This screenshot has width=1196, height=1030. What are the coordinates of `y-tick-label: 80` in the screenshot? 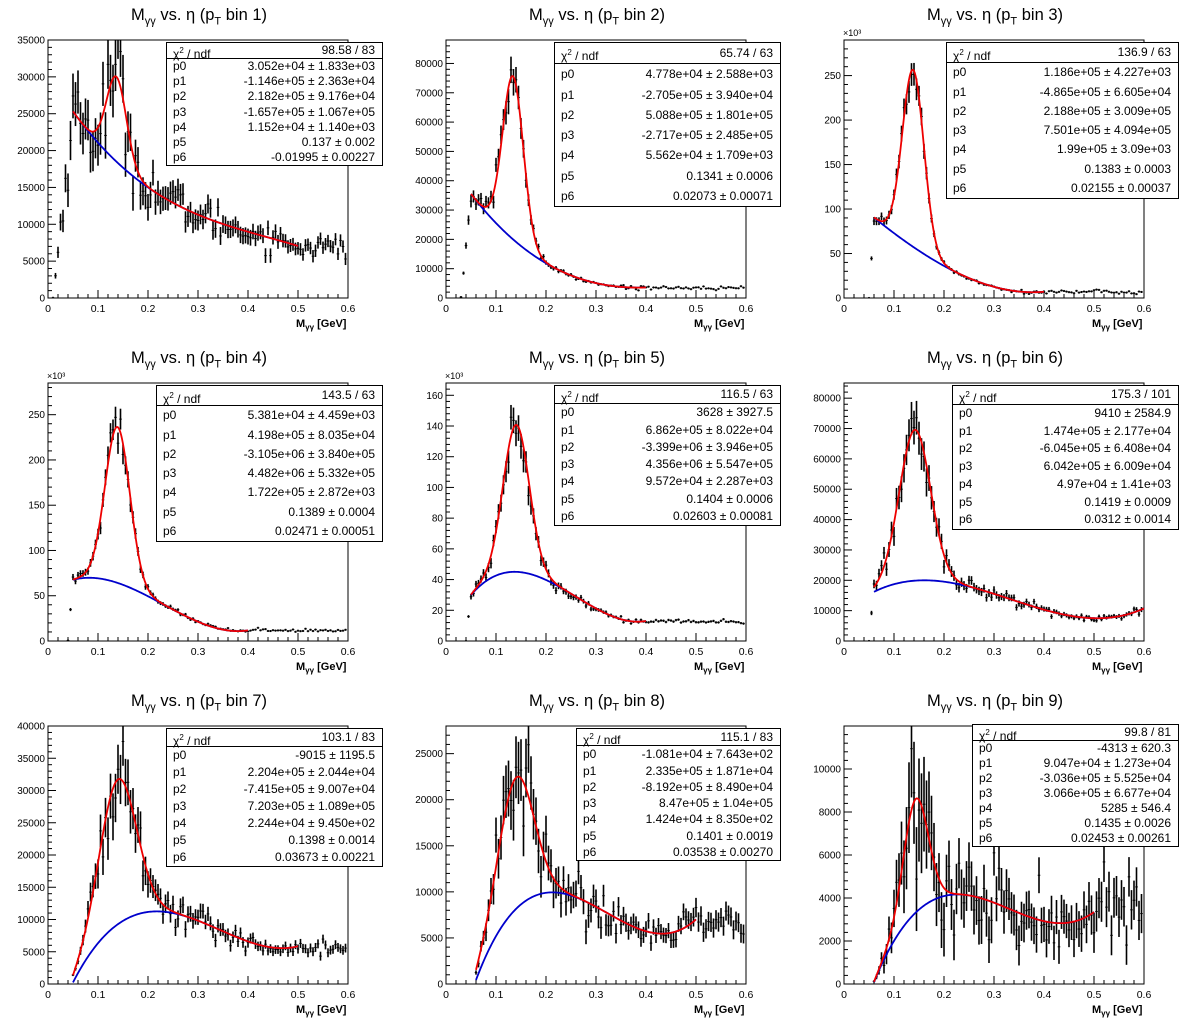 It's located at (438, 519).